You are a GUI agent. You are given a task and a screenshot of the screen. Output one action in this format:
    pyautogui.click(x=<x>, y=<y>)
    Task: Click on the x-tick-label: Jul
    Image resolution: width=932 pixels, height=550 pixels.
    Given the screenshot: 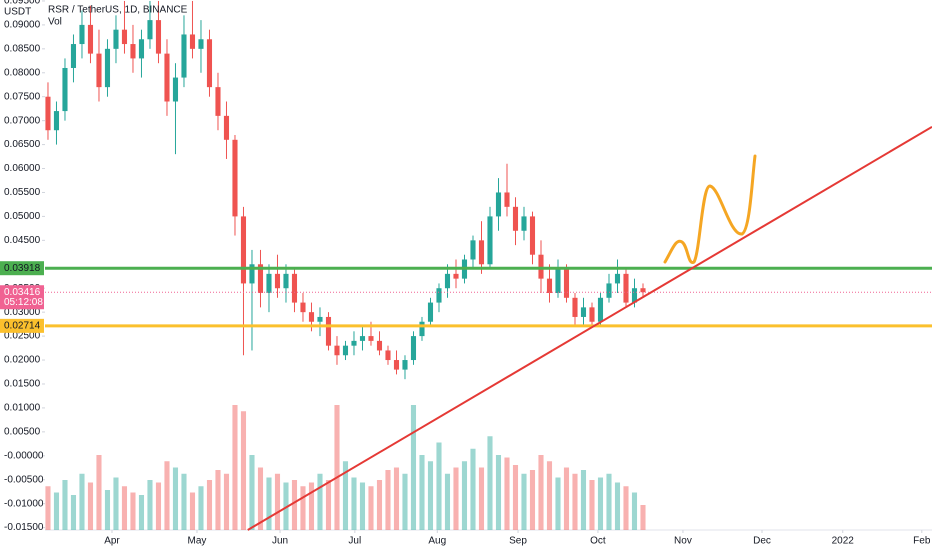 What is the action you would take?
    pyautogui.click(x=354, y=541)
    